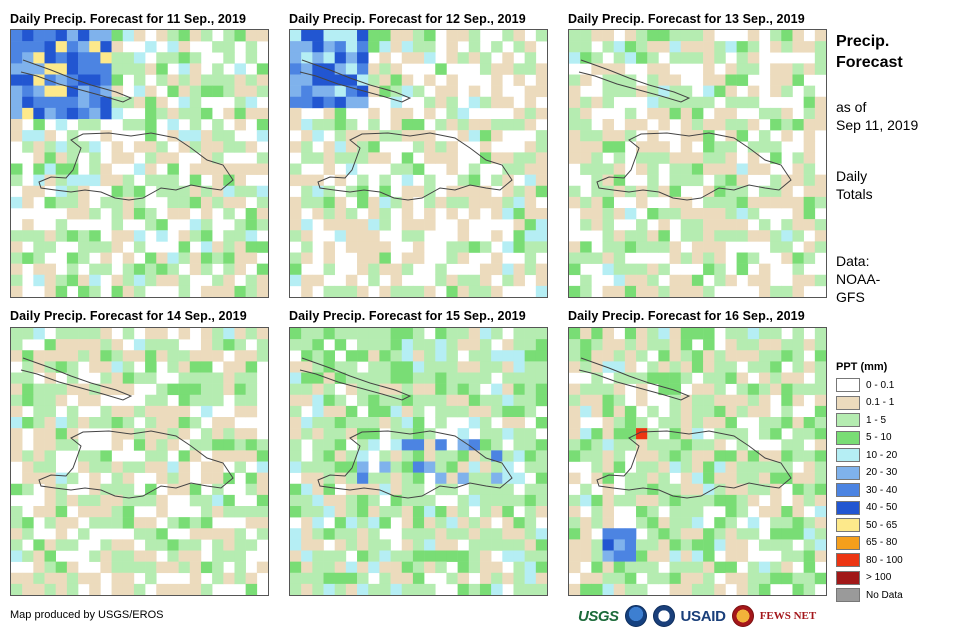  What do you see at coordinates (848, 420) in the screenshot?
I see `legend-swatch` at bounding box center [848, 420].